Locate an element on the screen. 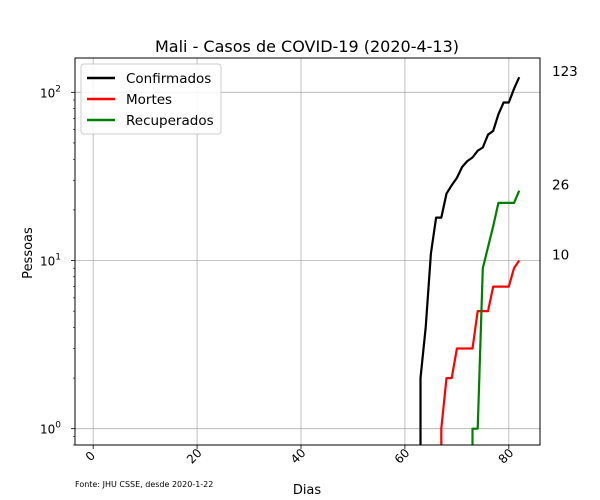  series-line-recuperados is located at coordinates (496, 317).